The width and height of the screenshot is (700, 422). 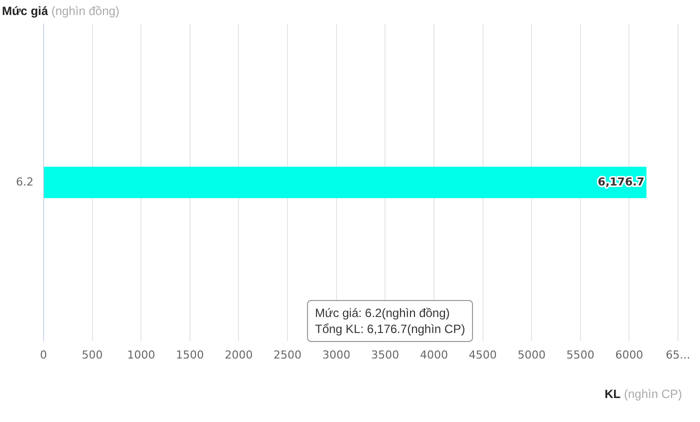 I want to click on x-tick-label: 4500, so click(x=482, y=355).